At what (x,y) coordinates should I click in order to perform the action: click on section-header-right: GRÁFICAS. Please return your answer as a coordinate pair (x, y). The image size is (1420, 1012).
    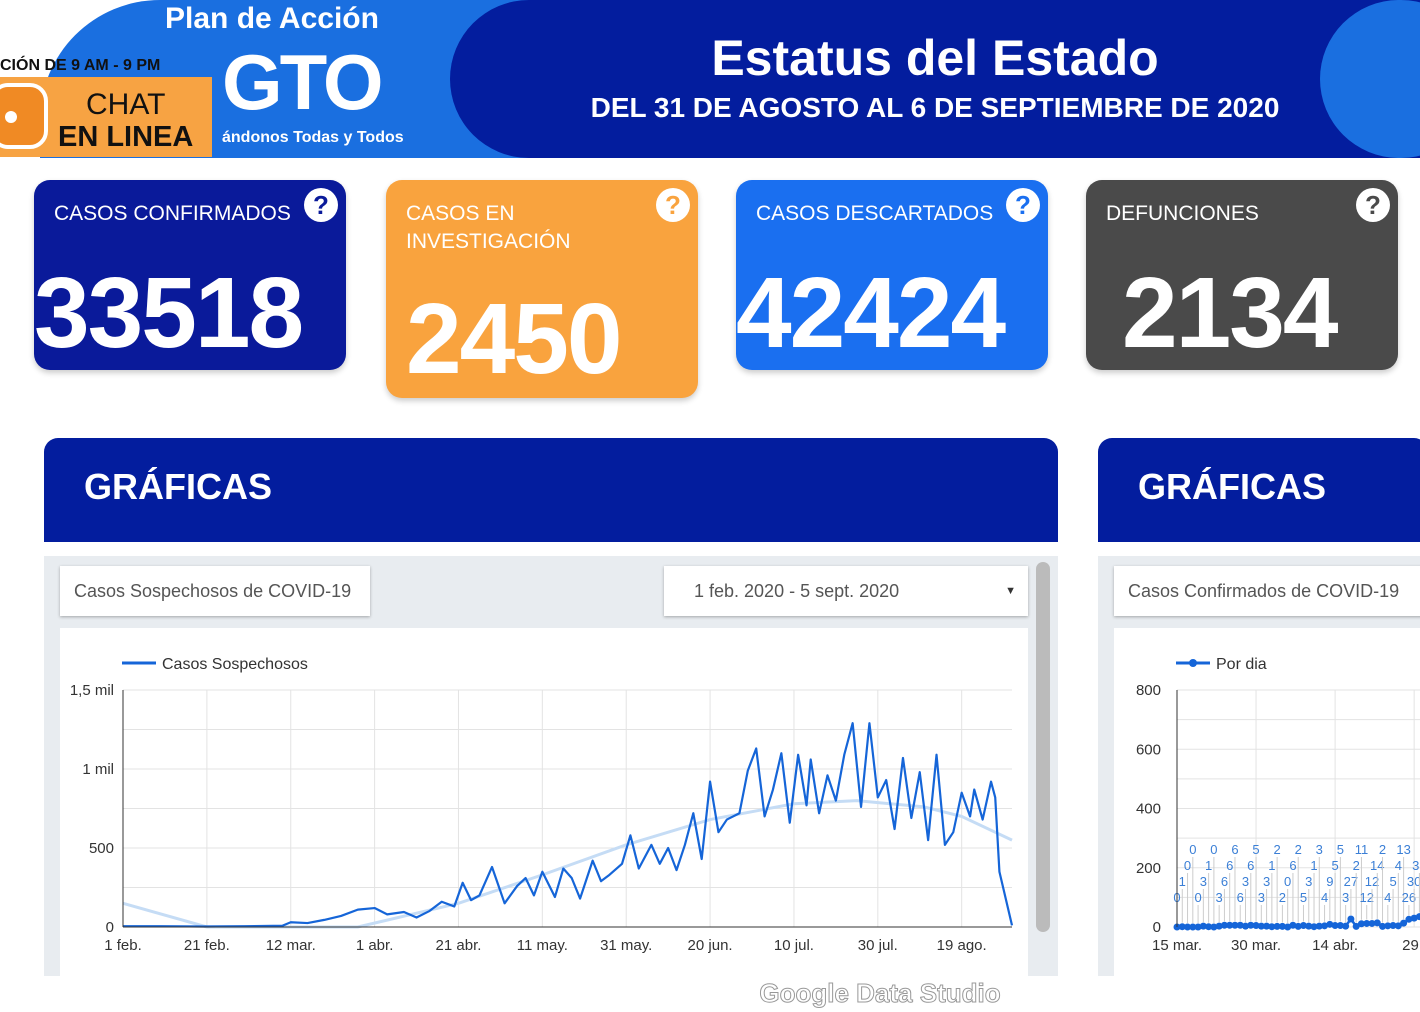
    Looking at the image, I should click on (1259, 490).